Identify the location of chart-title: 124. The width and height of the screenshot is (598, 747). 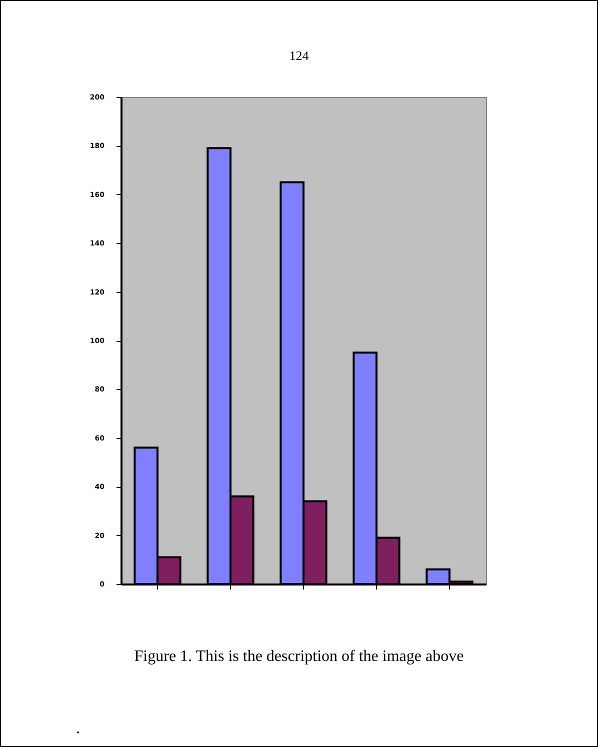
(299, 56).